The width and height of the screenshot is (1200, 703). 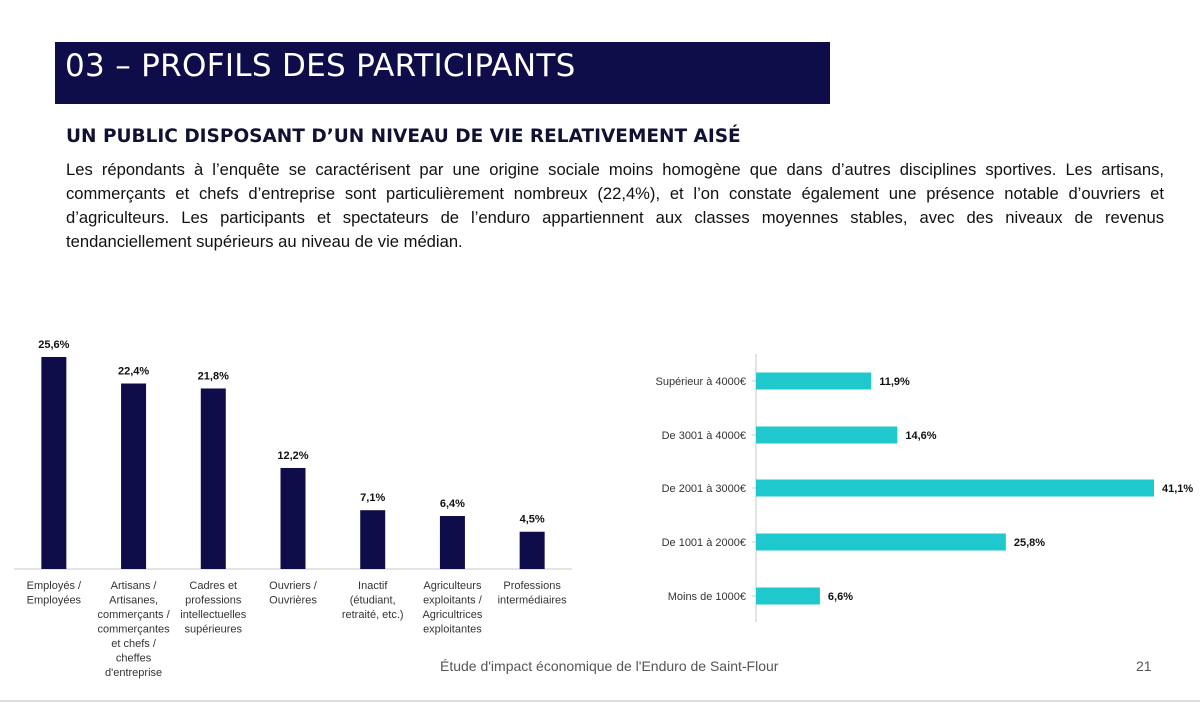 I want to click on category-label: De 1001 à 2000€, so click(x=704, y=543).